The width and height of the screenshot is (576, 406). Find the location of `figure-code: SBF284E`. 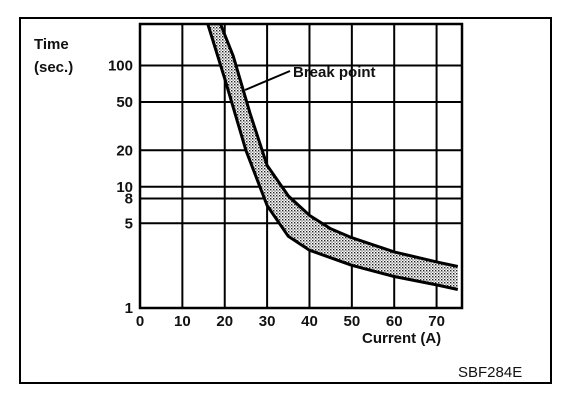

figure-code: SBF284E is located at coordinates (490, 372).